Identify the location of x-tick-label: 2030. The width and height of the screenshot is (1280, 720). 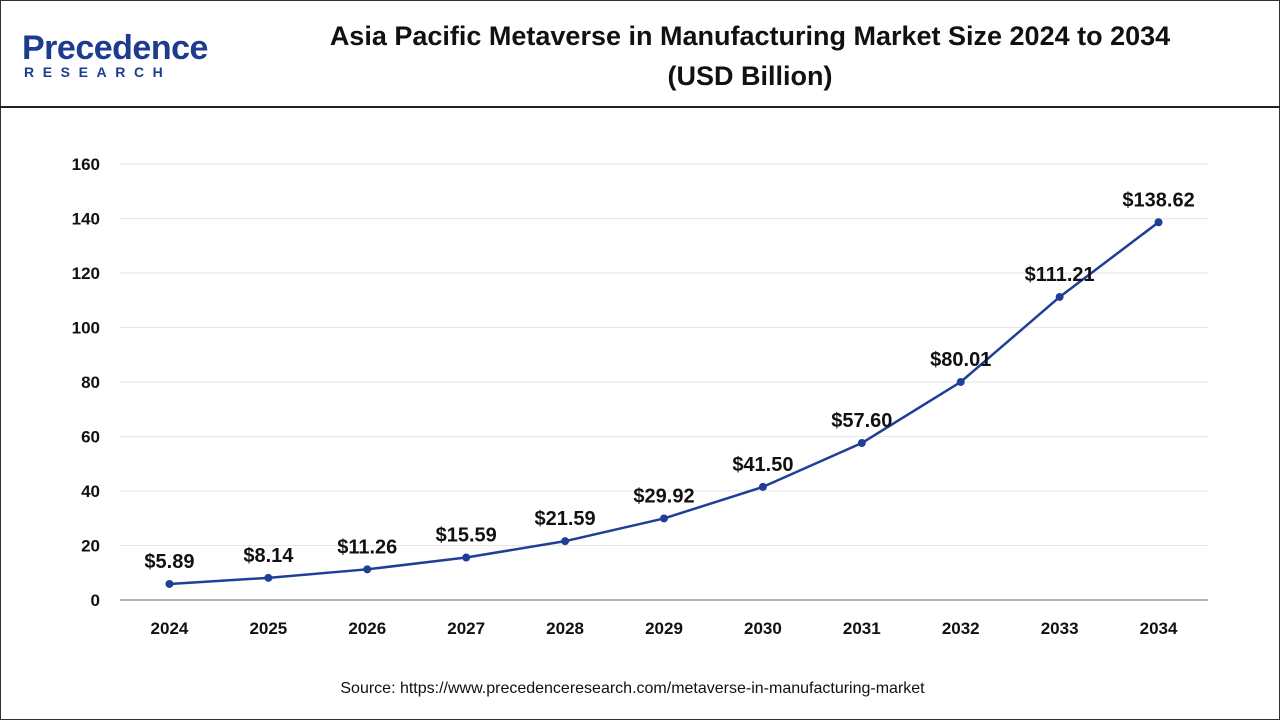
(763, 628).